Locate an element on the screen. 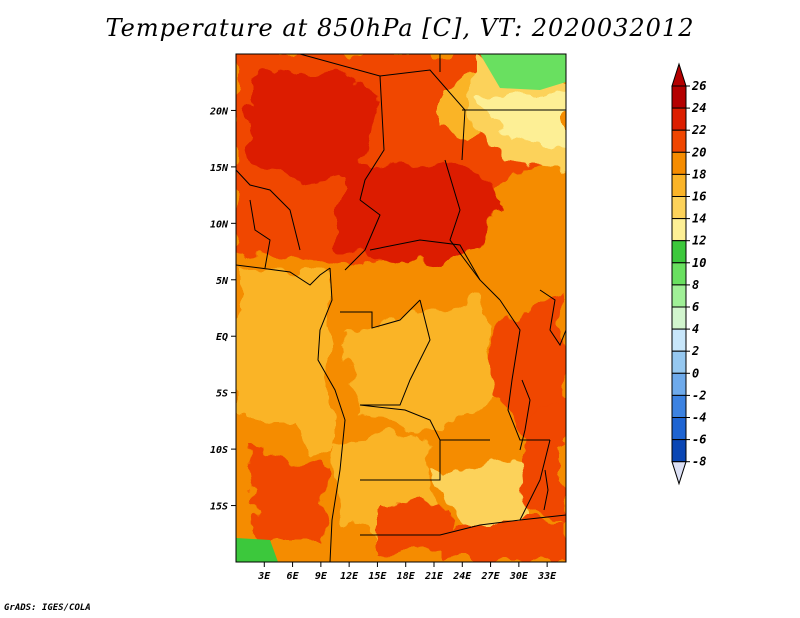 The width and height of the screenshot is (800, 618). lat-tick-label: 15N is located at coordinates (219, 168).